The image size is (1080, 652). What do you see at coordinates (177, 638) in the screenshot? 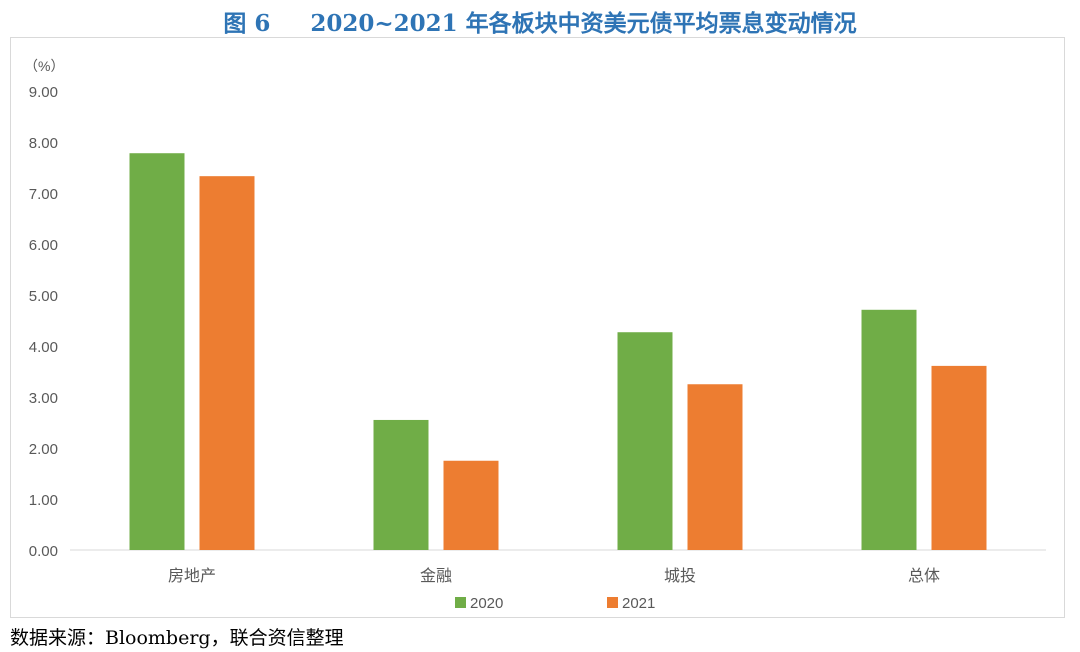
I see `source-note: 数据来源：Bloomberg，联合资信整理` at bounding box center [177, 638].